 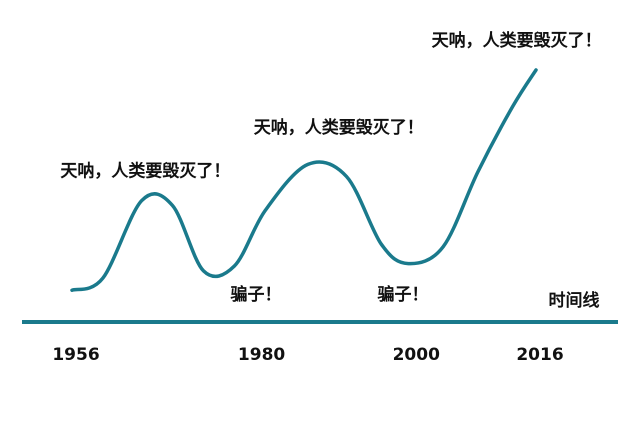 I want to click on x-tick-label: 1980, so click(x=261, y=355).